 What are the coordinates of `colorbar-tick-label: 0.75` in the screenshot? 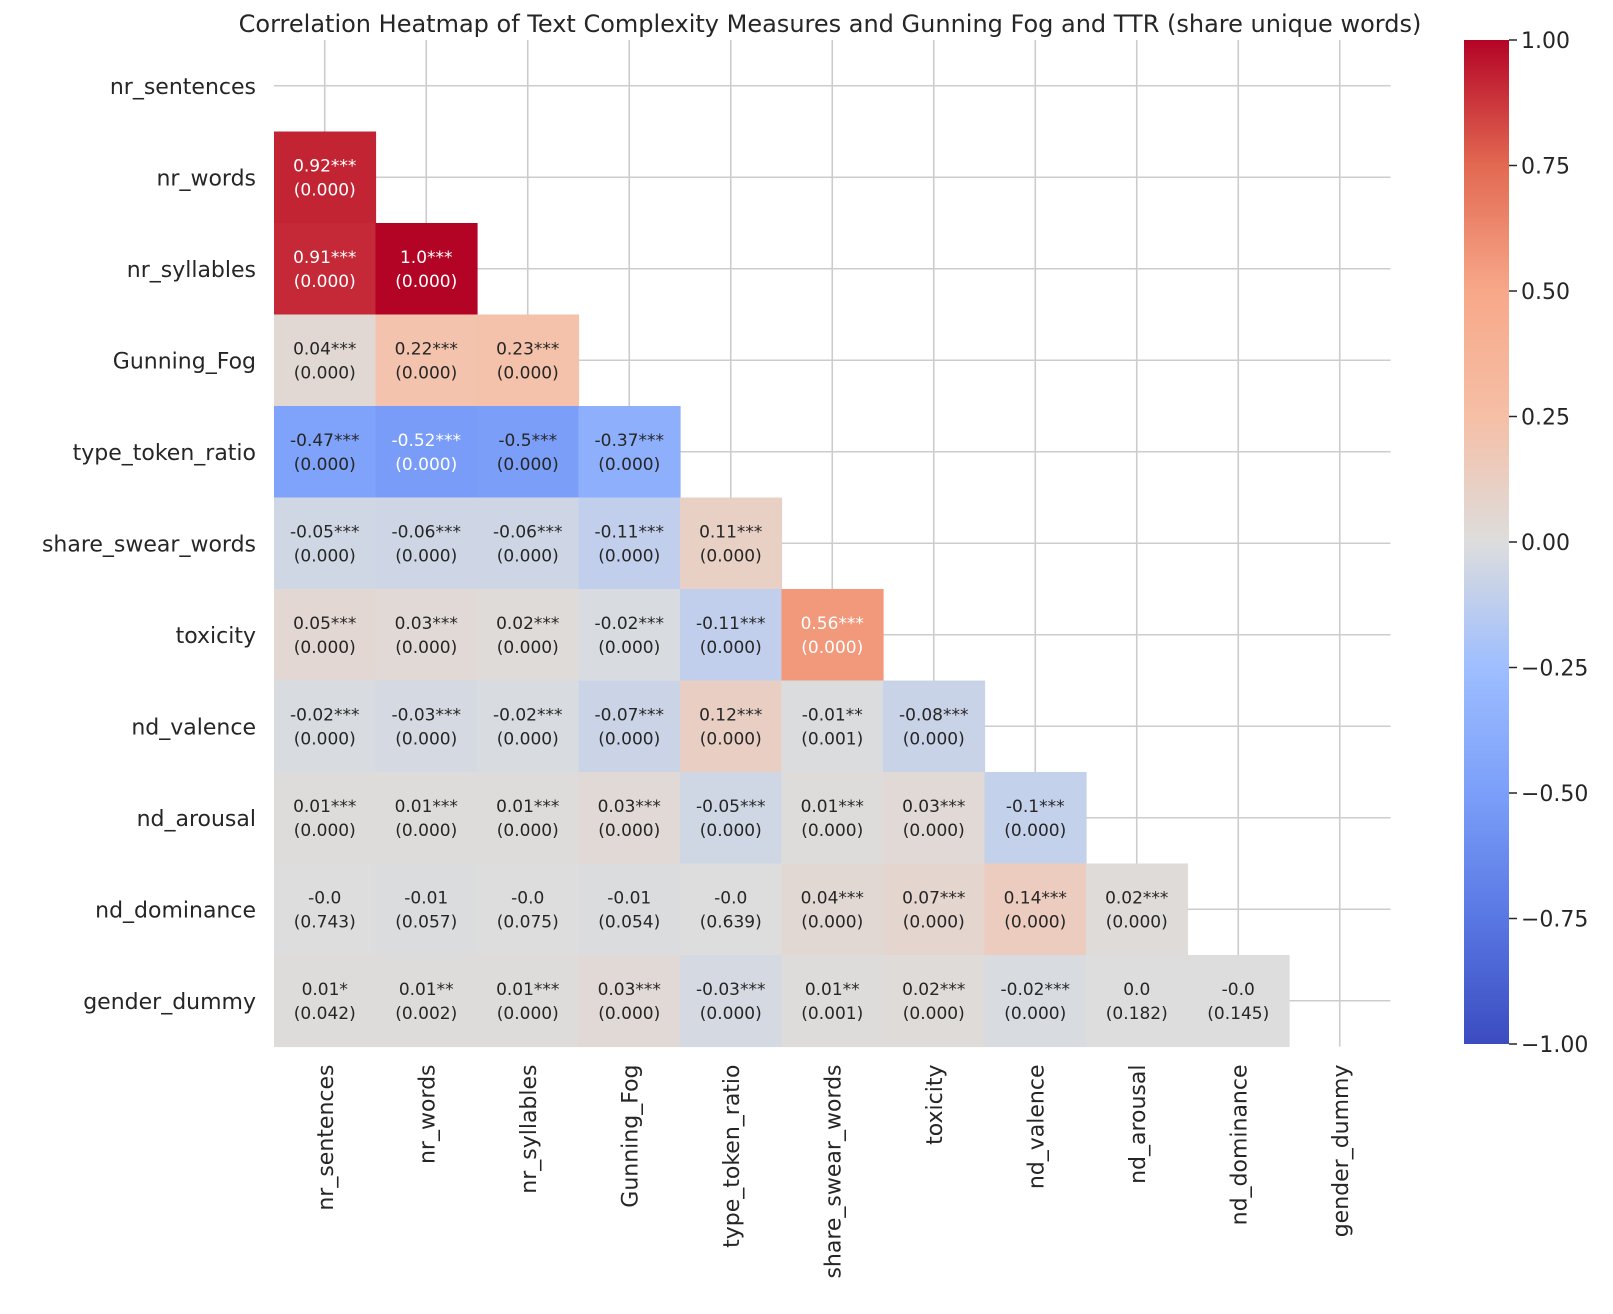 It's located at (1545, 167).